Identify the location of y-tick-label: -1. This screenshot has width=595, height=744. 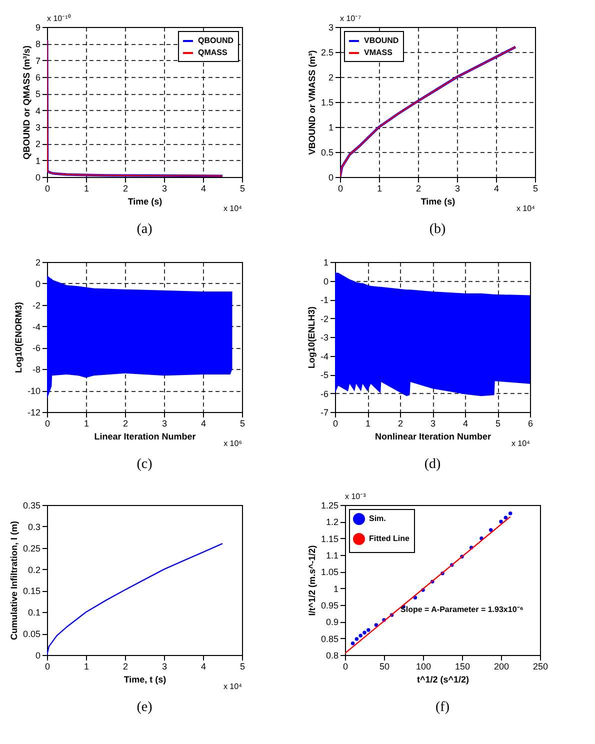
(324, 300).